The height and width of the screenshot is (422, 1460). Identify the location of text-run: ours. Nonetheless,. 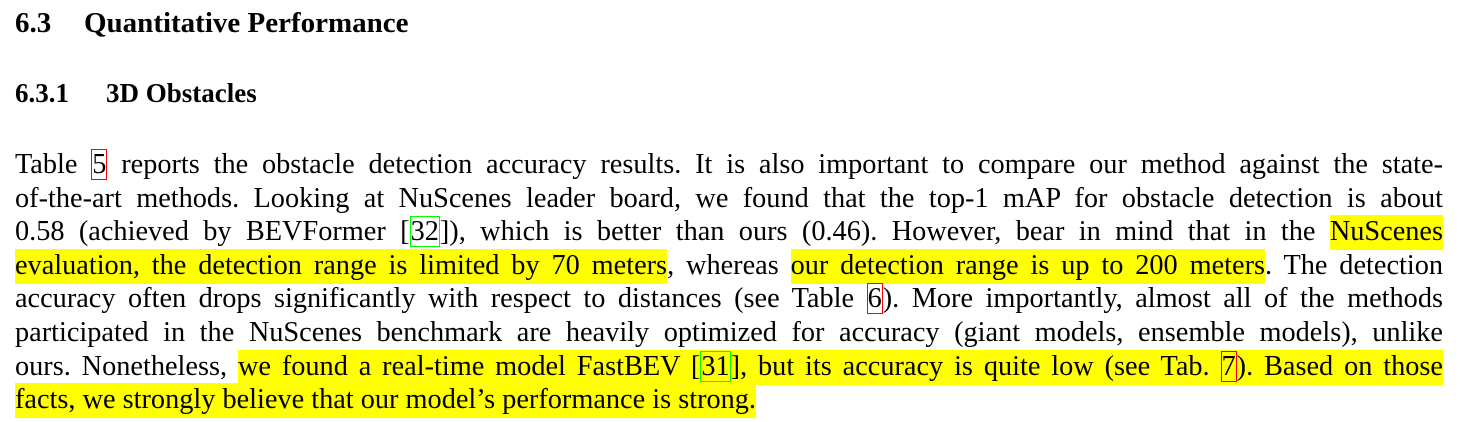
(126, 366).